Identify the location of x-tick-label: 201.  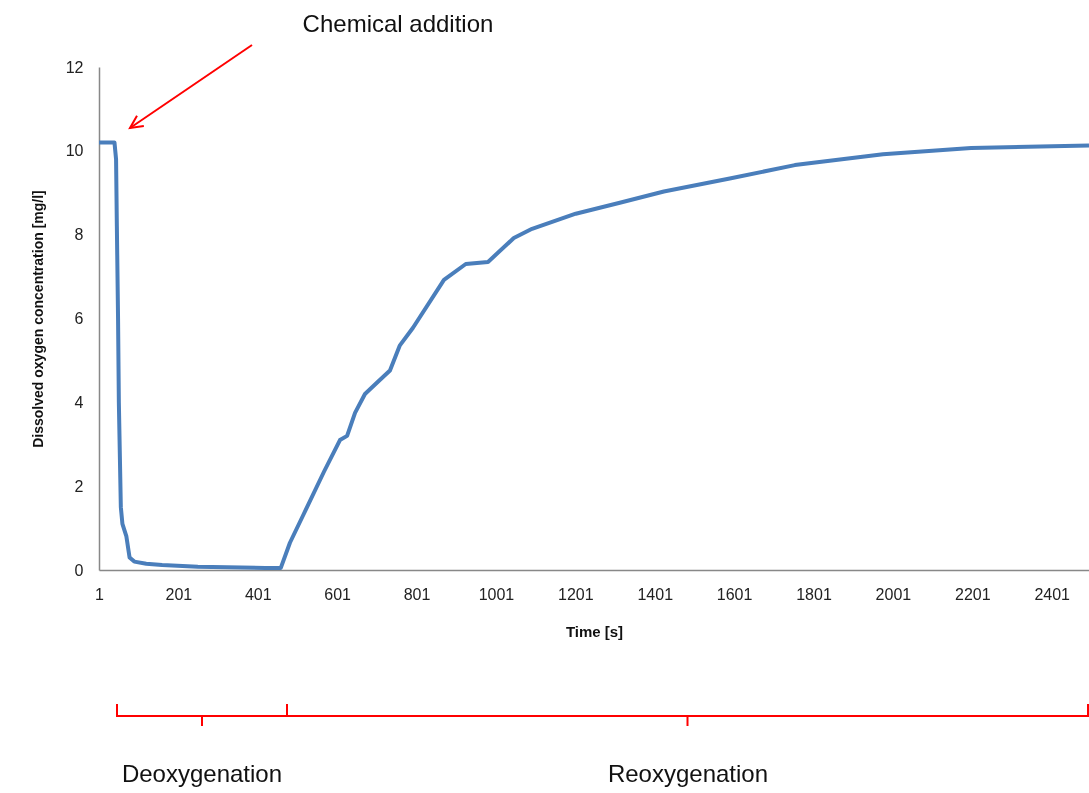
(179, 594).